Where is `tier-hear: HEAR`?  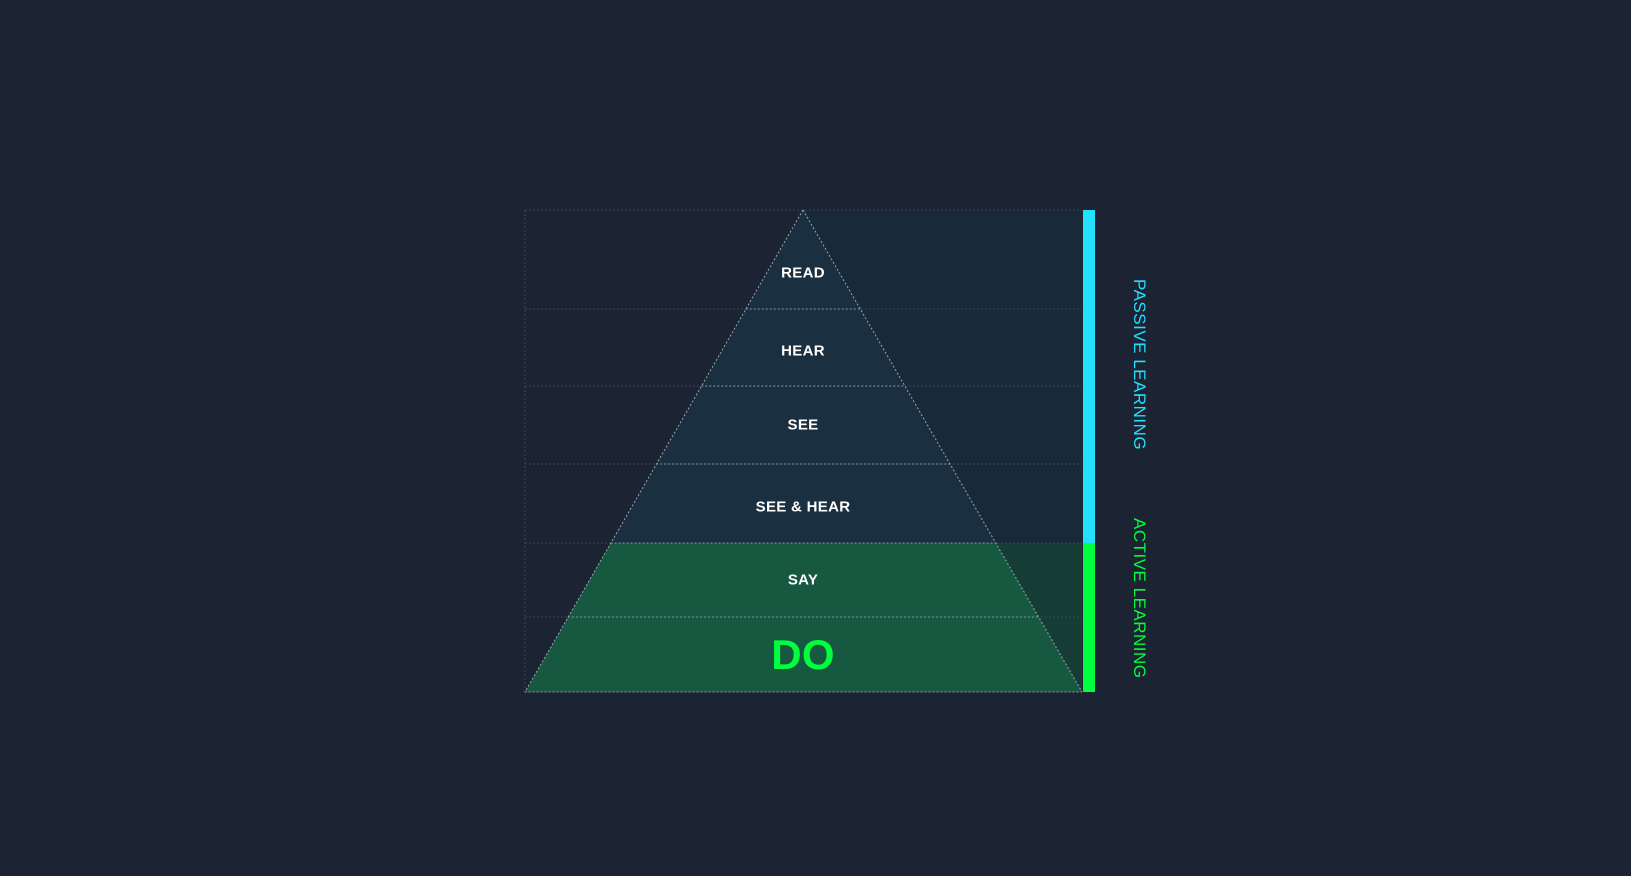
tier-hear: HEAR is located at coordinates (803, 351).